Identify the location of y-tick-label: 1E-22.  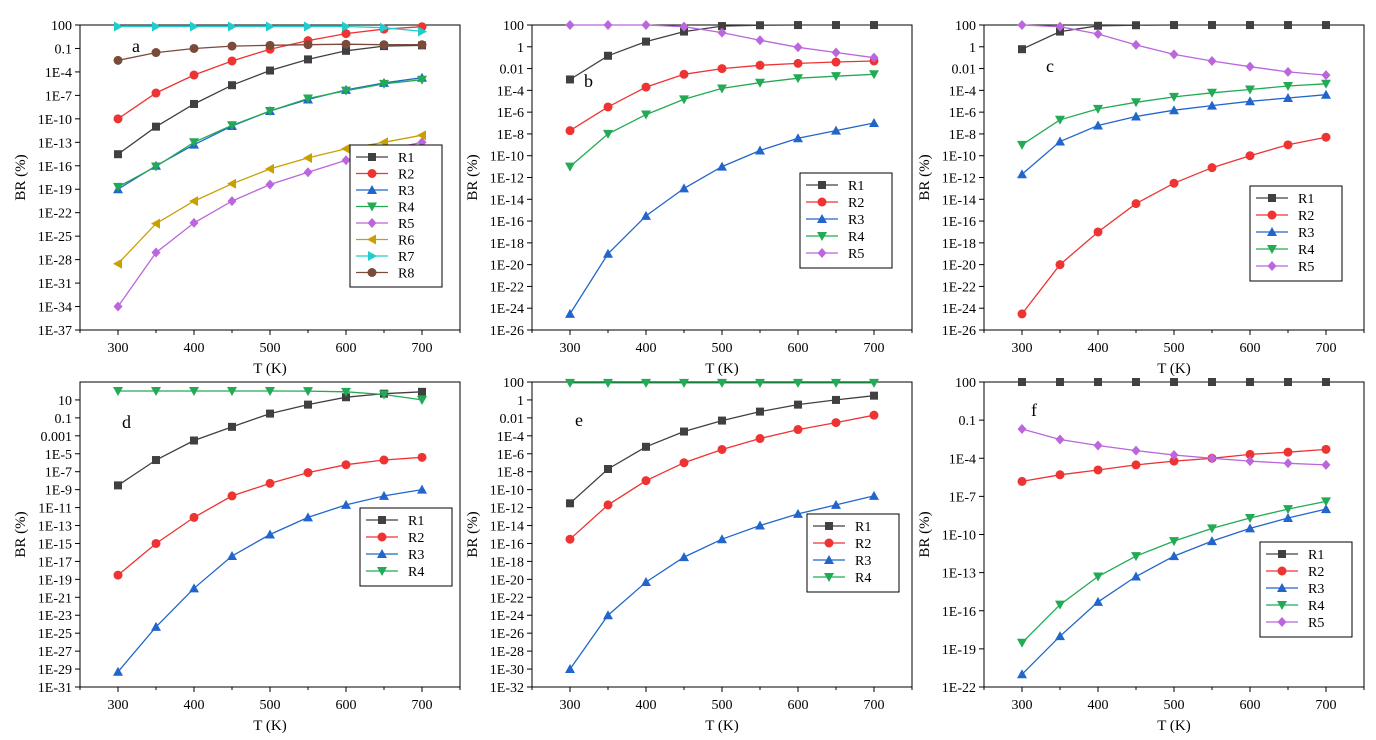
(959, 688).